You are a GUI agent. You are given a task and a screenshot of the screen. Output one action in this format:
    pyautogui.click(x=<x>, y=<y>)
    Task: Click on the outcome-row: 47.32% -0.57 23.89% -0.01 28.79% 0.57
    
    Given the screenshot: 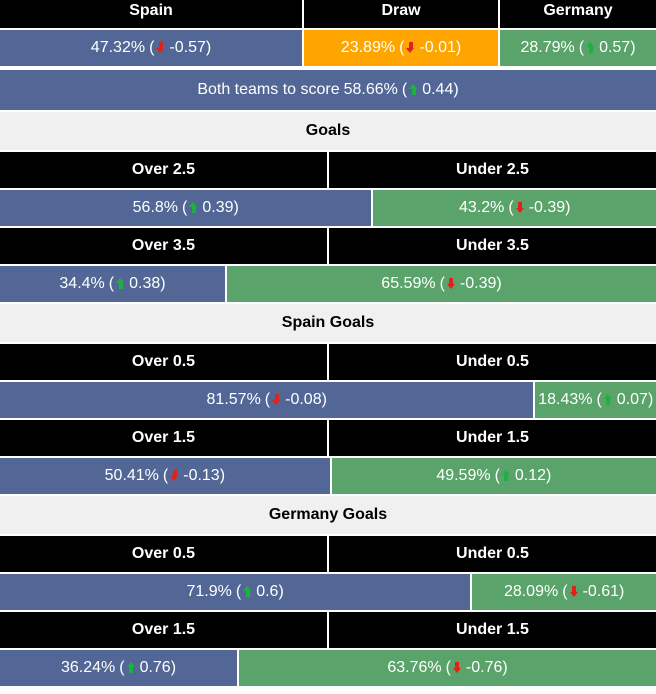 What is the action you would take?
    pyautogui.click(x=328, y=48)
    